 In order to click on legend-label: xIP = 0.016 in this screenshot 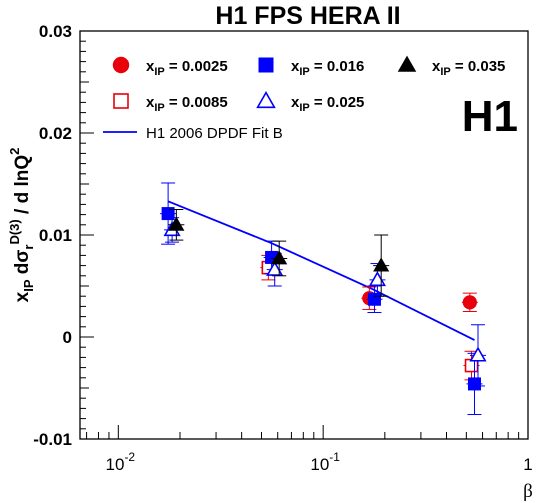, I will do `click(327, 68)`.